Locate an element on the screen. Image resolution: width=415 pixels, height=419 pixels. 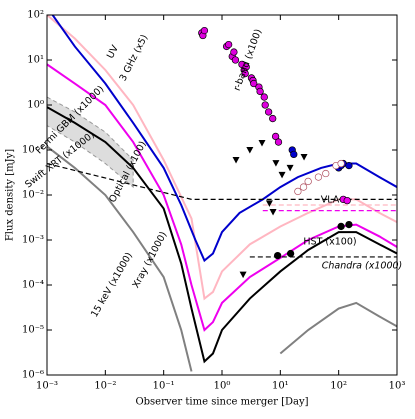
x-tick-label: 10⁻² is located at coordinates (105, 386).